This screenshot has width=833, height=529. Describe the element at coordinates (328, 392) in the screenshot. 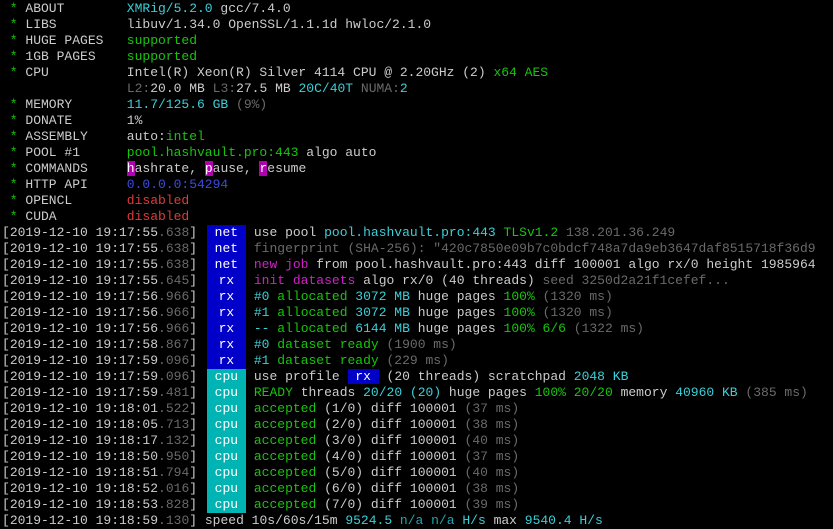

I see `log-message: threads` at that location.